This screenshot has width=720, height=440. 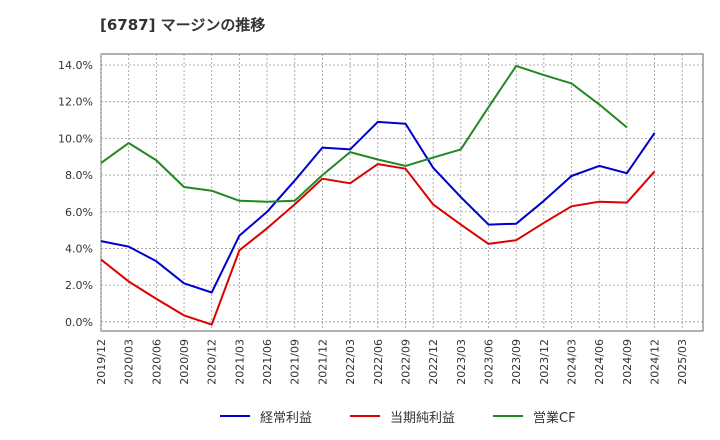 What do you see at coordinates (544, 362) in the screenshot?
I see `x-tick-label: 2023/12` at bounding box center [544, 362].